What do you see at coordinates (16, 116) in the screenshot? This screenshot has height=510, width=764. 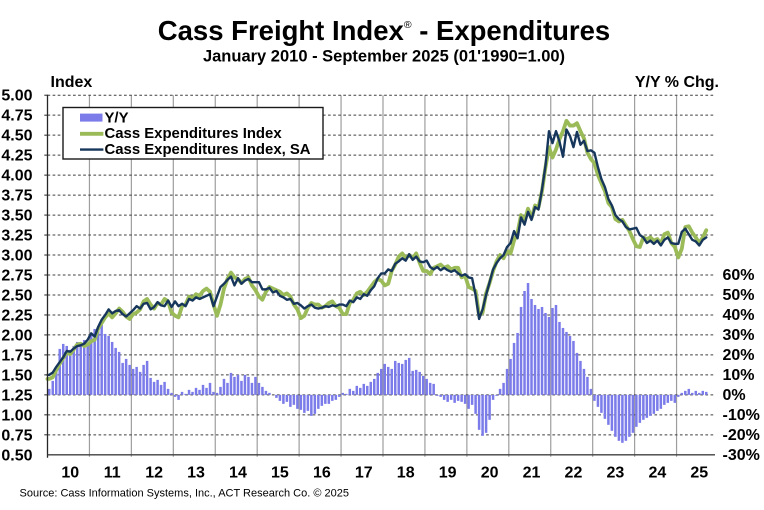 I see `svg-text: 4.75` at bounding box center [16, 116].